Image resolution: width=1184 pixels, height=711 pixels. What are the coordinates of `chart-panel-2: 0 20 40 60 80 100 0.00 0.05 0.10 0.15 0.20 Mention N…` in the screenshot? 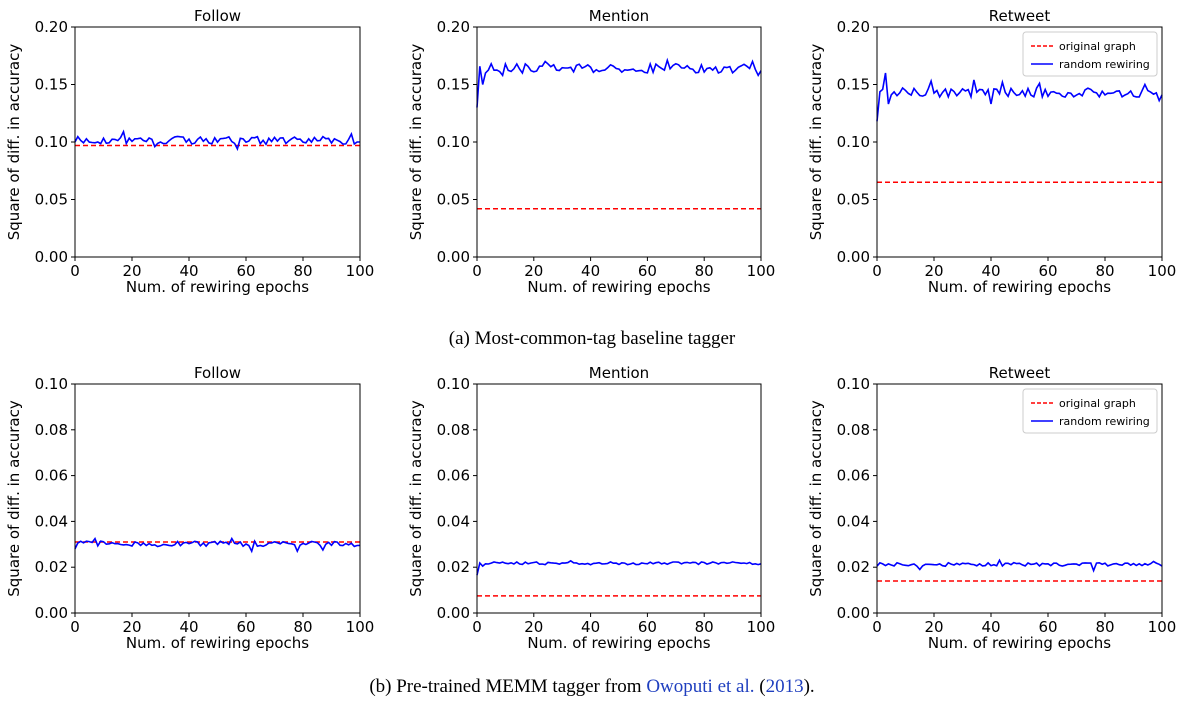 It's located at (591, 151).